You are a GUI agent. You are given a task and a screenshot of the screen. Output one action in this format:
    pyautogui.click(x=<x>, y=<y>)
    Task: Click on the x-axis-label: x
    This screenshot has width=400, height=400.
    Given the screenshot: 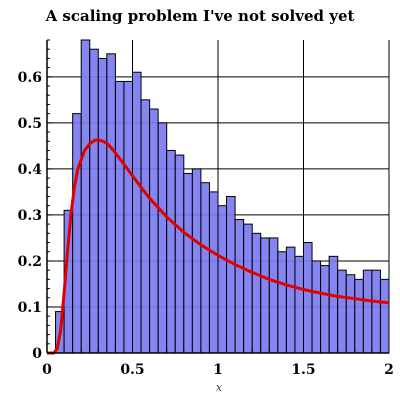 What is the action you would take?
    pyautogui.click(x=219, y=387)
    